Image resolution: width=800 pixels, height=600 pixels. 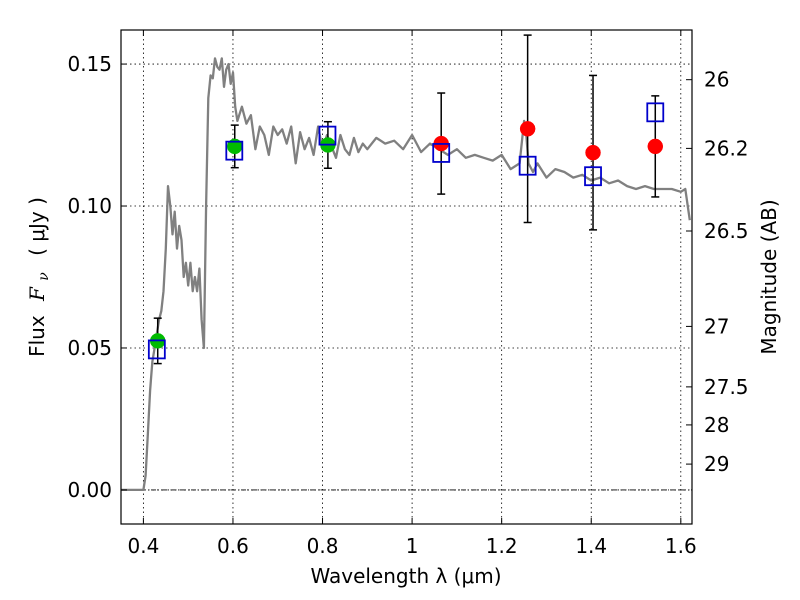 What do you see at coordinates (89, 206) in the screenshot?
I see `y-tick-label: 0.10` at bounding box center [89, 206].